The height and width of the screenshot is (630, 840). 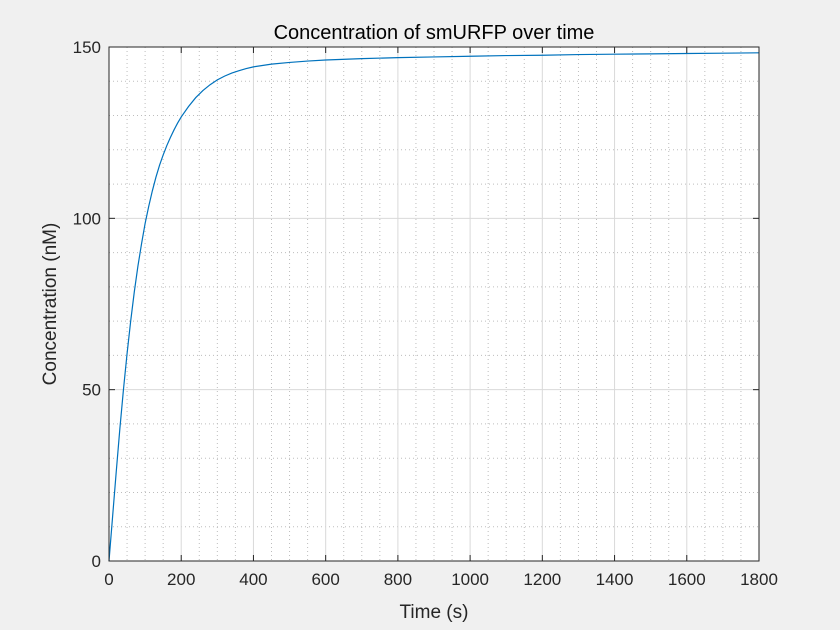 What do you see at coordinates (91, 390) in the screenshot?
I see `y-tick-label: 50` at bounding box center [91, 390].